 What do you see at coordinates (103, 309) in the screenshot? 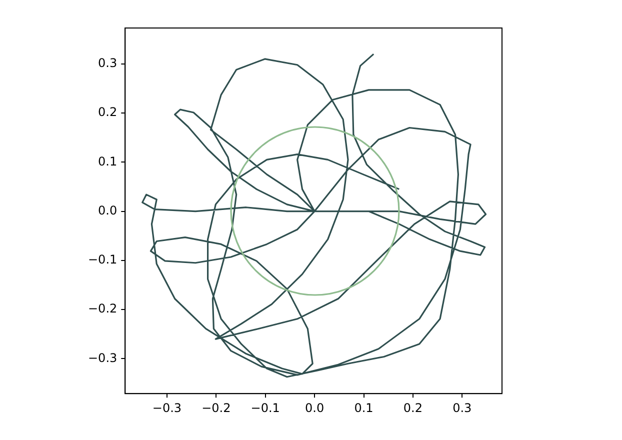
I see `y-tick-label: −0.2` at bounding box center [103, 309].